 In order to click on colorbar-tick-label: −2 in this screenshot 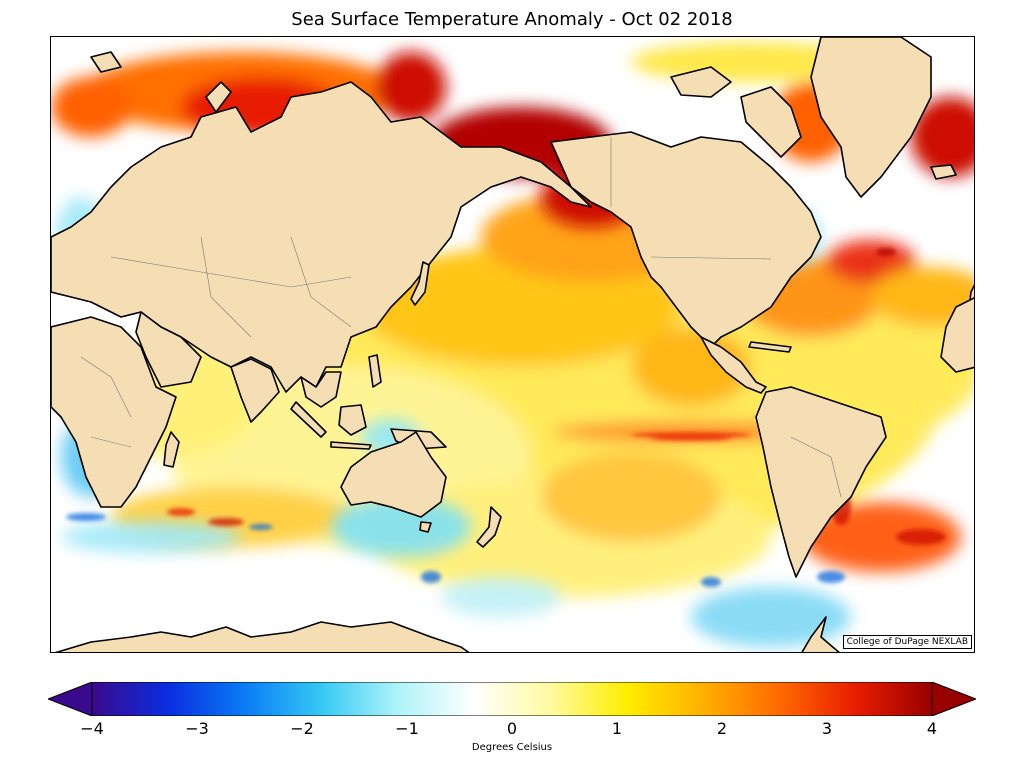, I will do `click(302, 728)`.